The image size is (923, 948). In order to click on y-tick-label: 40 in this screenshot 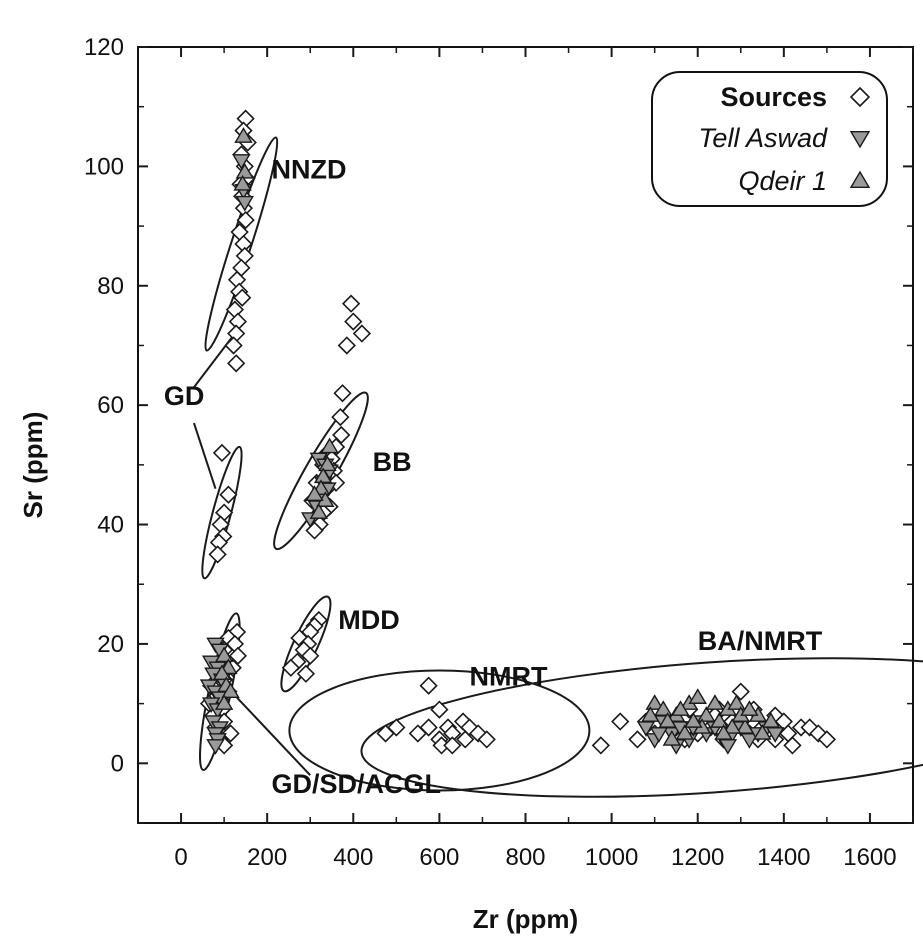, I will do `click(110, 525)`.